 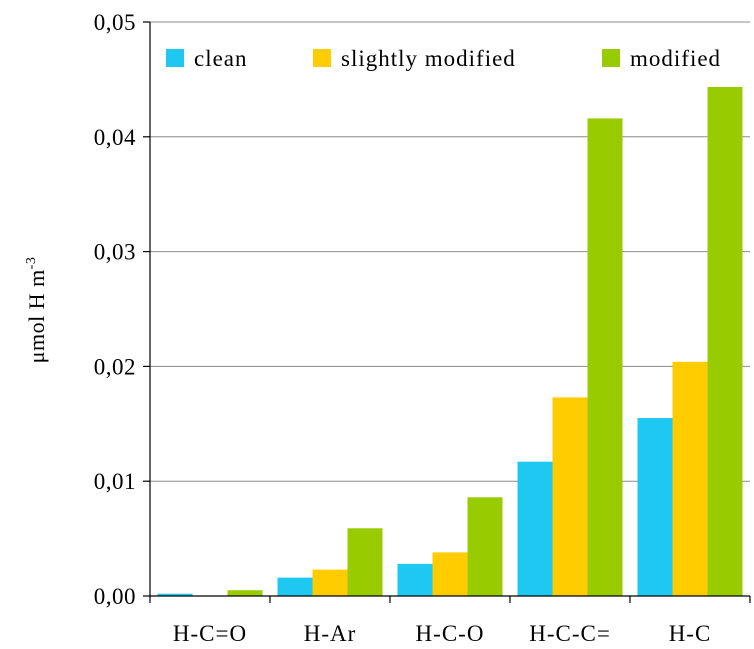 I want to click on x-tick-labels: H-C=O H-Ar H-C-O H-C-C= H-C, so click(x=442, y=633).